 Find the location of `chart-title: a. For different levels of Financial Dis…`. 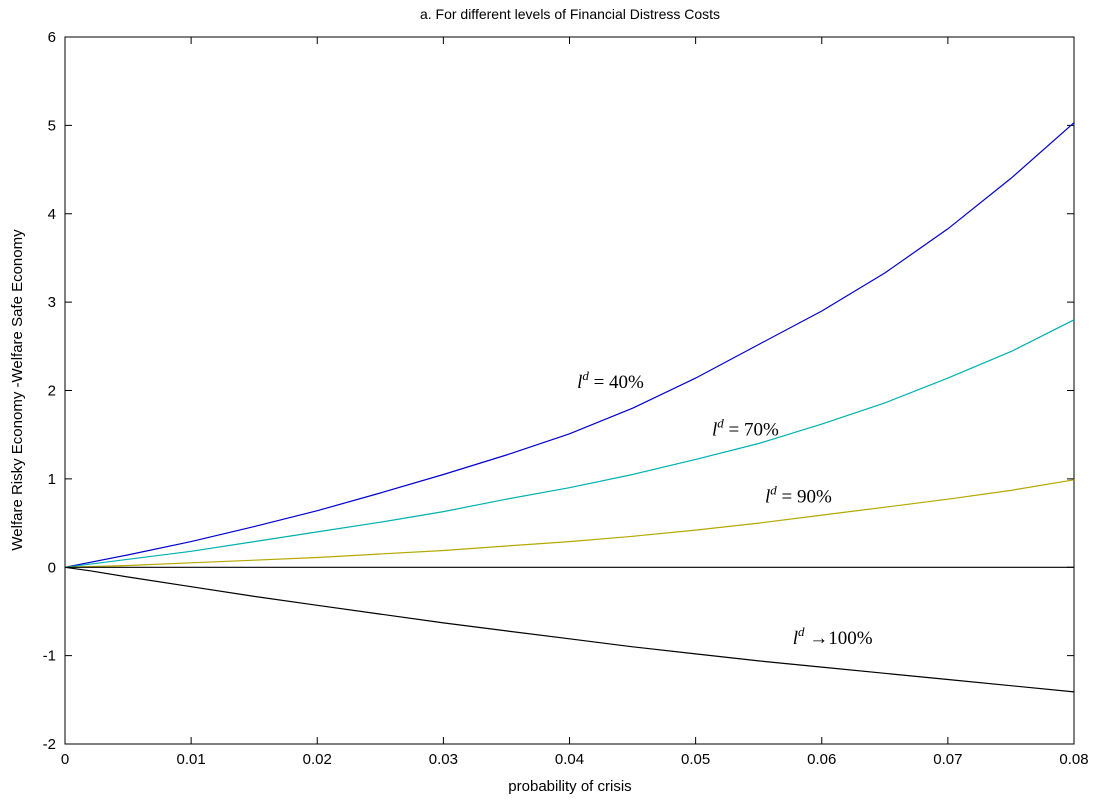

chart-title: a. For different levels of Financial Dis… is located at coordinates (570, 14).